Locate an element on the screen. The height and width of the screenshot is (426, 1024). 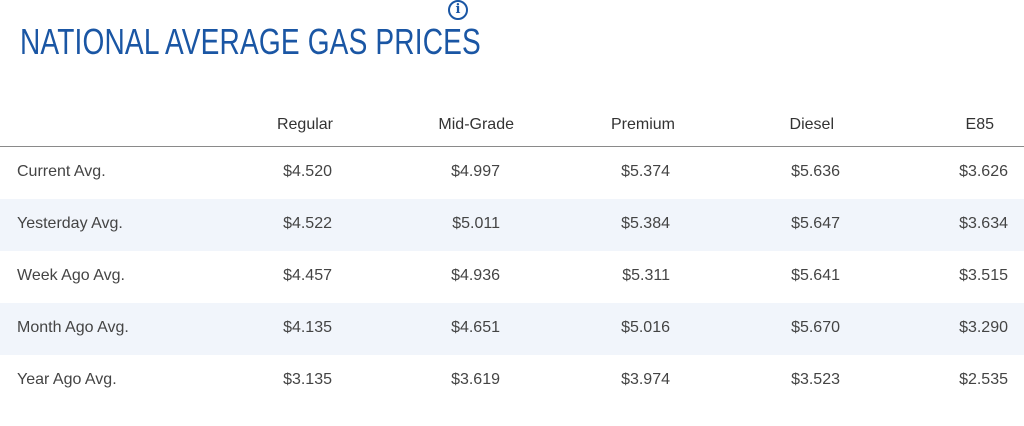
price-cell: $5.647 is located at coordinates (815, 223).